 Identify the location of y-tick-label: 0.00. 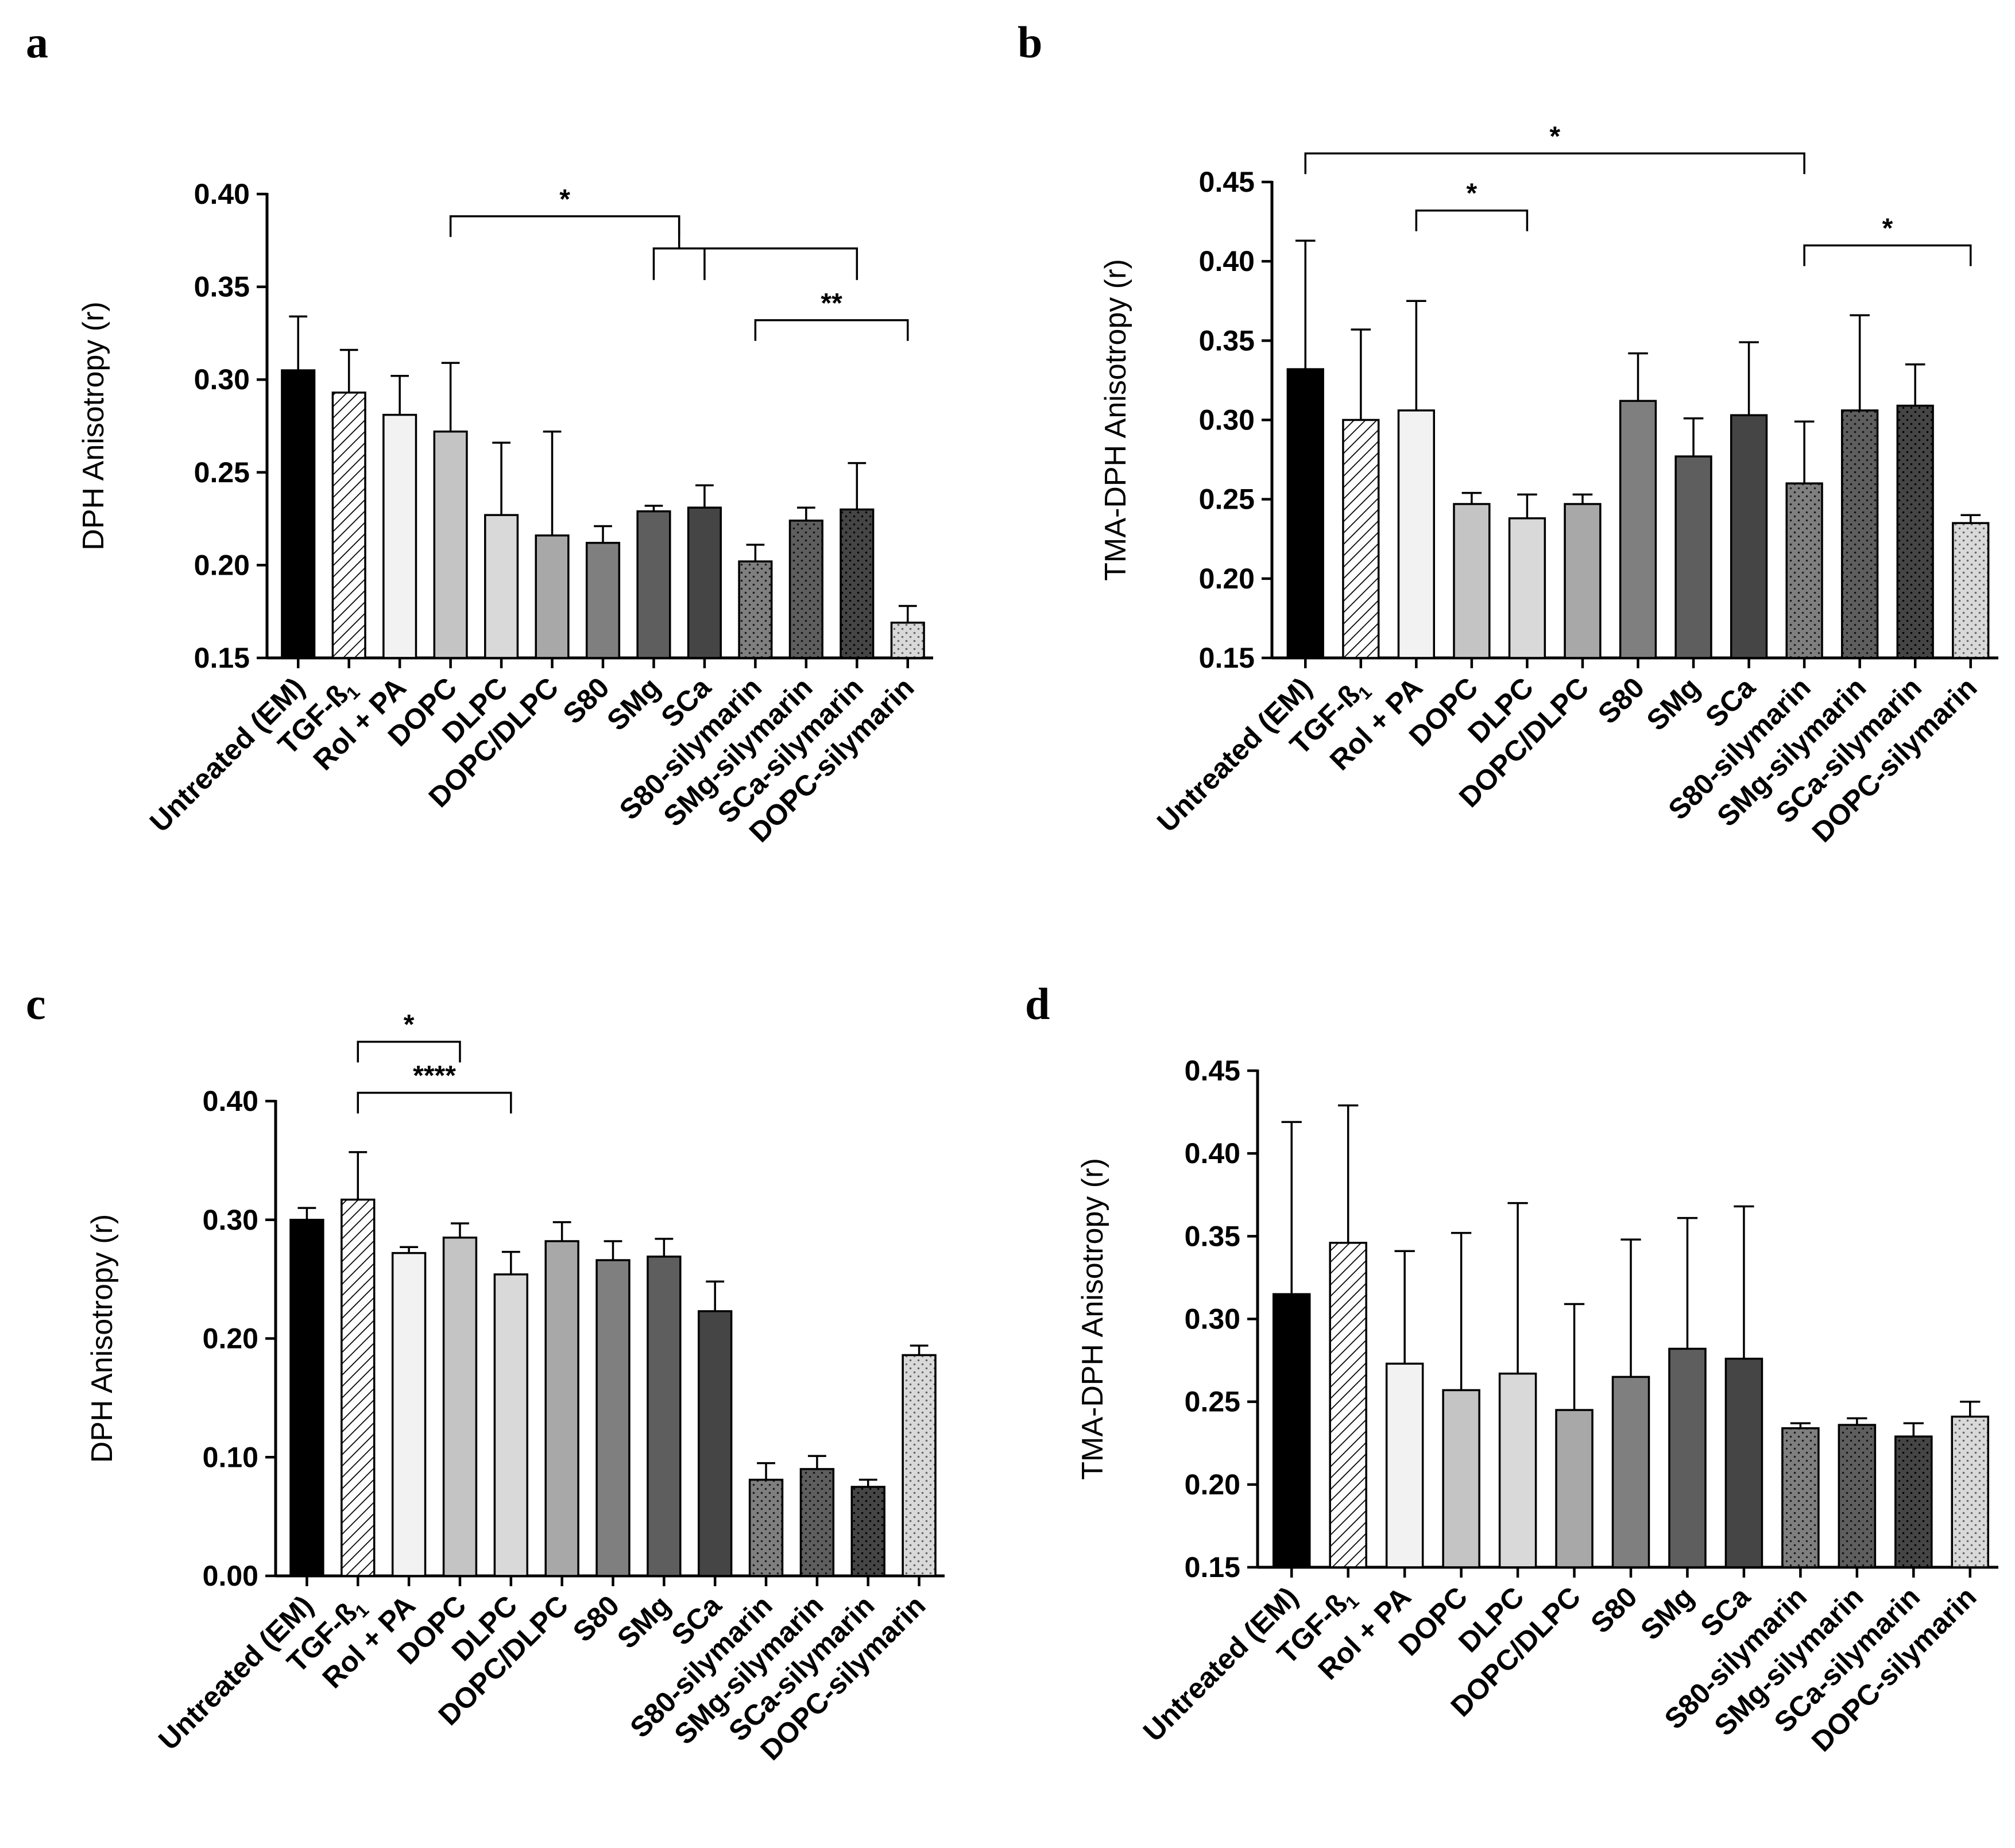
(230, 1576).